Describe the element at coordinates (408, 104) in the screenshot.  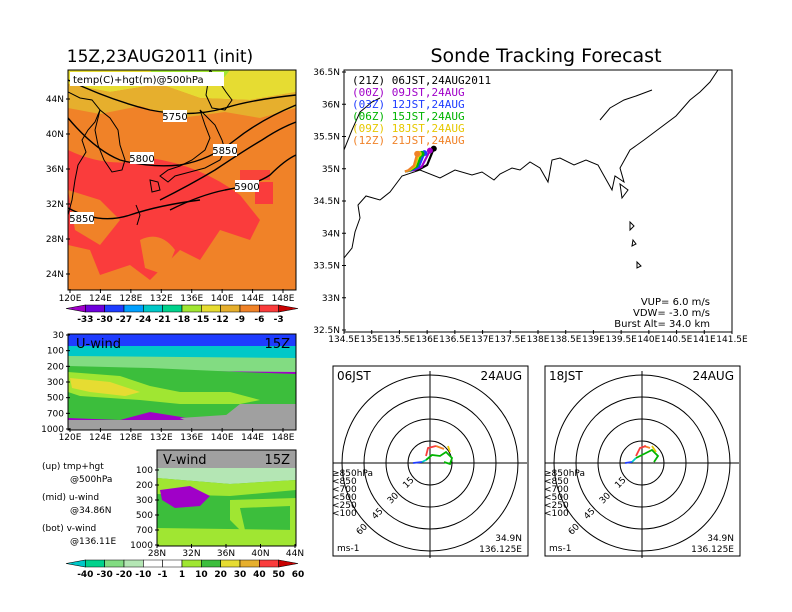
I see `track-legend-entry: (03Z) 12JST,24AUG` at that location.